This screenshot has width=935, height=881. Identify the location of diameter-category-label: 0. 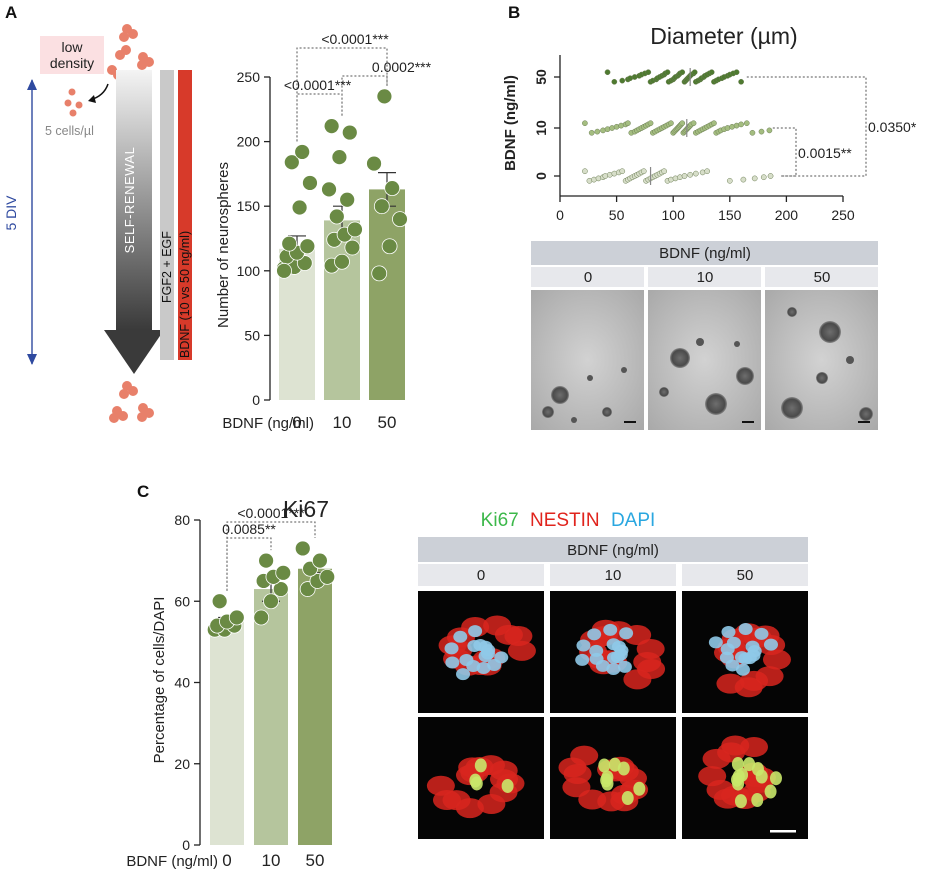
(541, 176).